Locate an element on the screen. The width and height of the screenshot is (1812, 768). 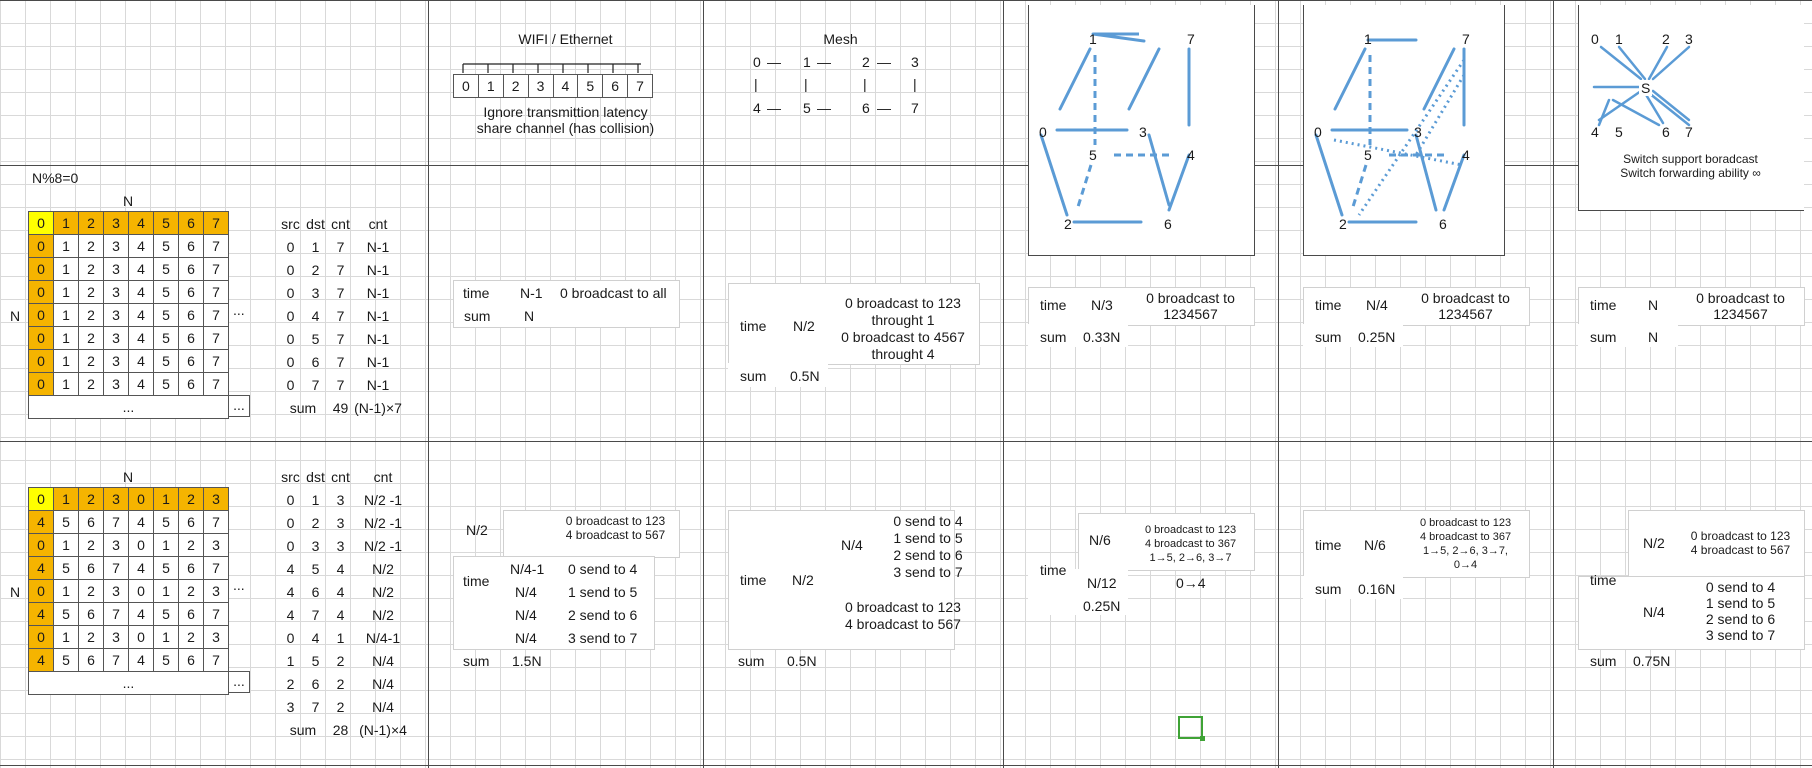
matrix-header-cell: 6 is located at coordinates (191, 223).